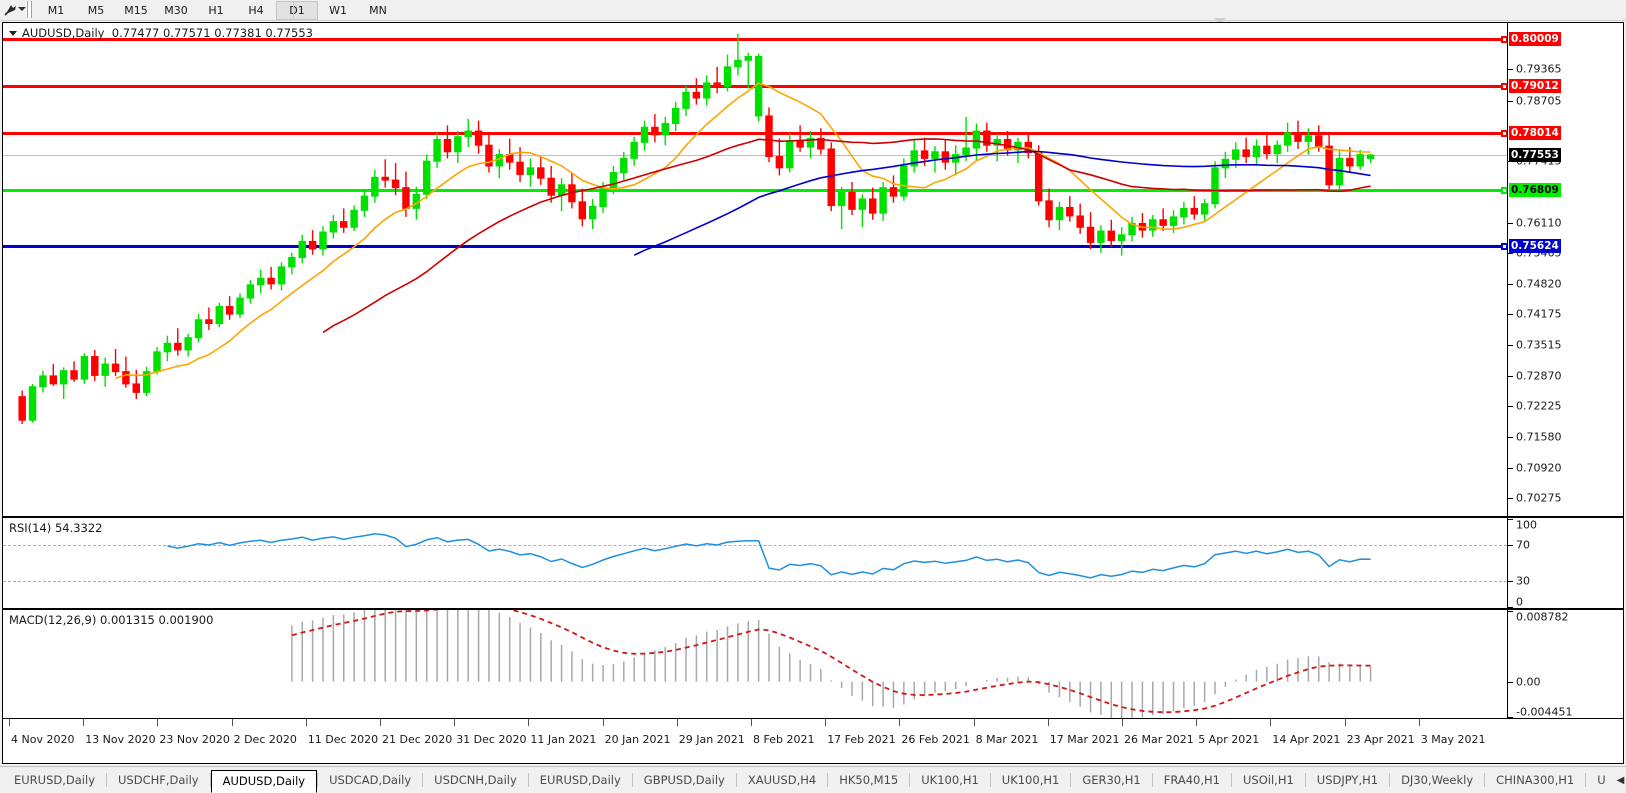 Image resolution: width=1626 pixels, height=793 pixels. I want to click on macd-plot-area, so click(755, 664).